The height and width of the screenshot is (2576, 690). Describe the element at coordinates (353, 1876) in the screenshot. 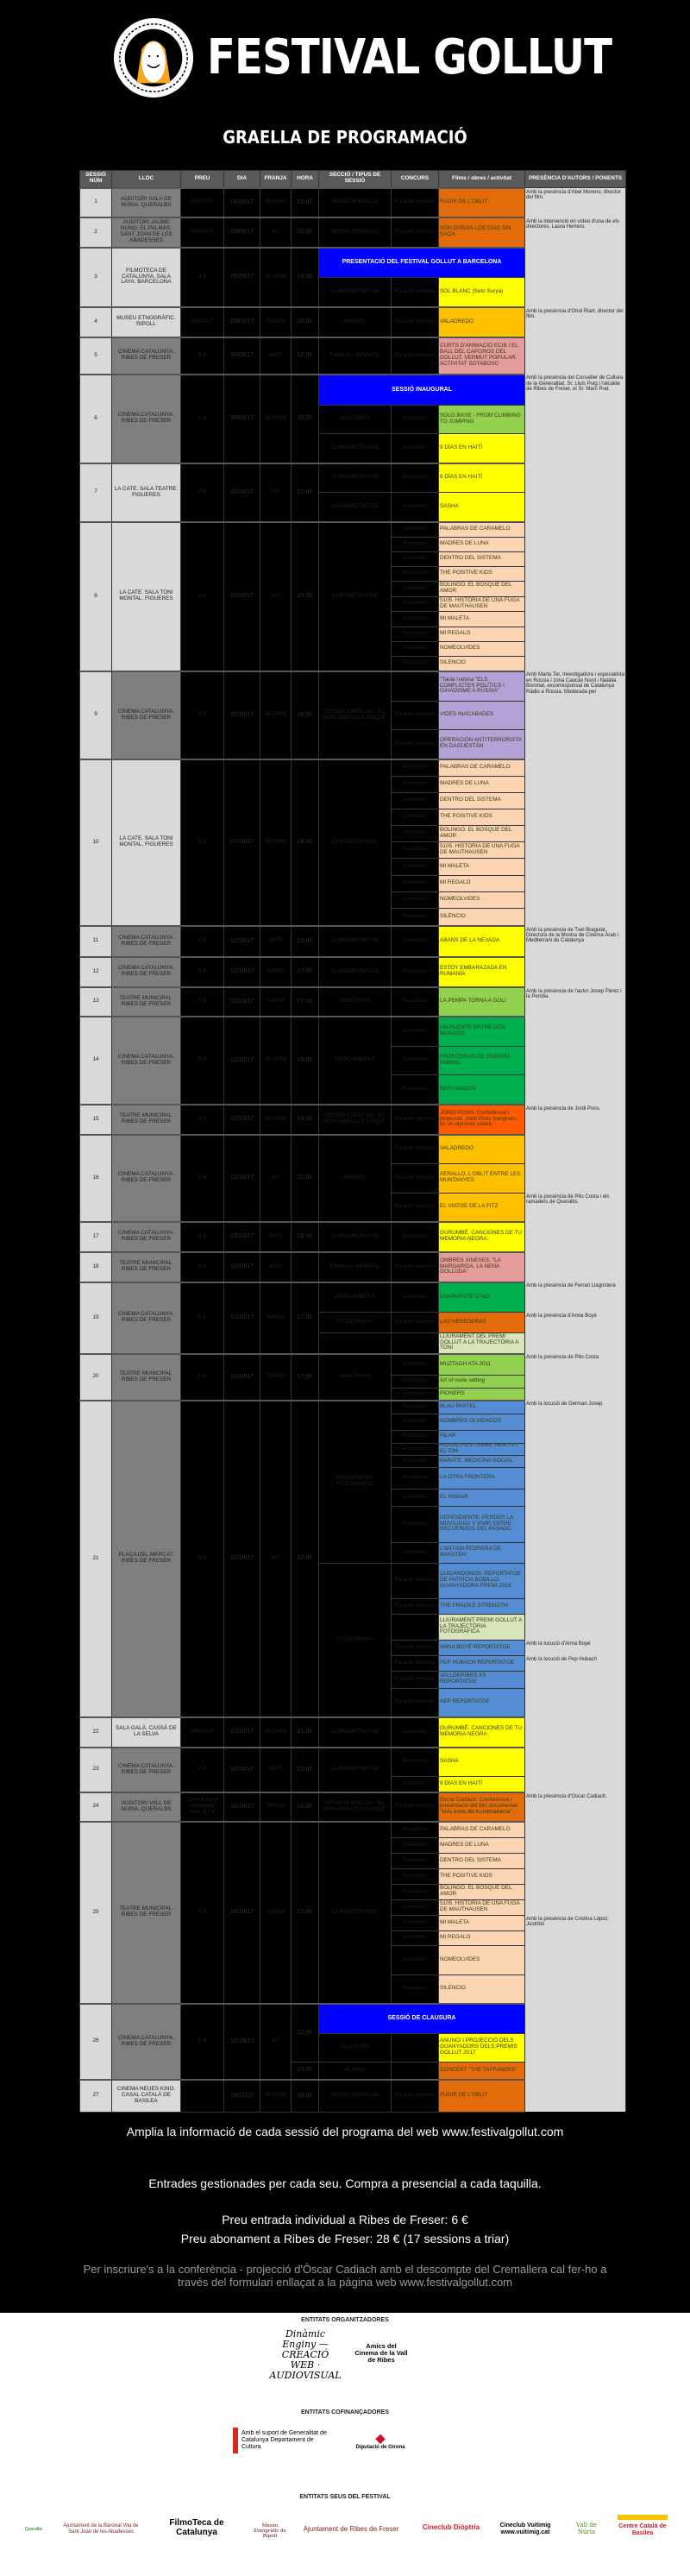

I see `session-subrow: A concurs THE POSITIVE KIDS` at that location.